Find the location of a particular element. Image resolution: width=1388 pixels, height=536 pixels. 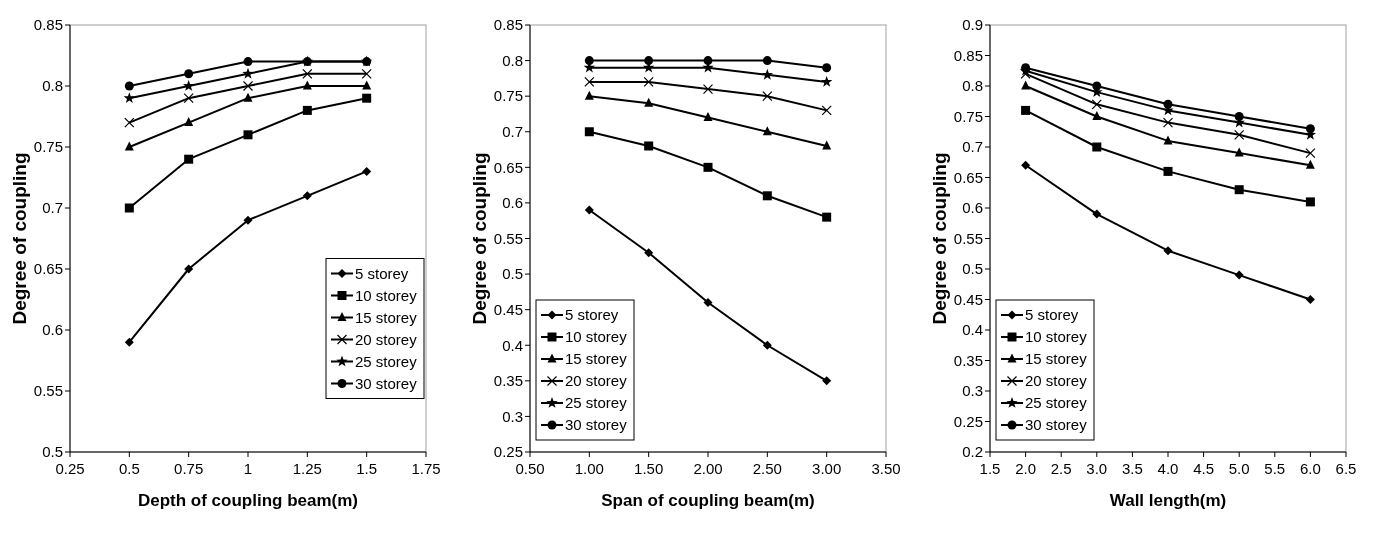

x-axis-title: Depth of coupling beam(m) is located at coordinates (248, 500).